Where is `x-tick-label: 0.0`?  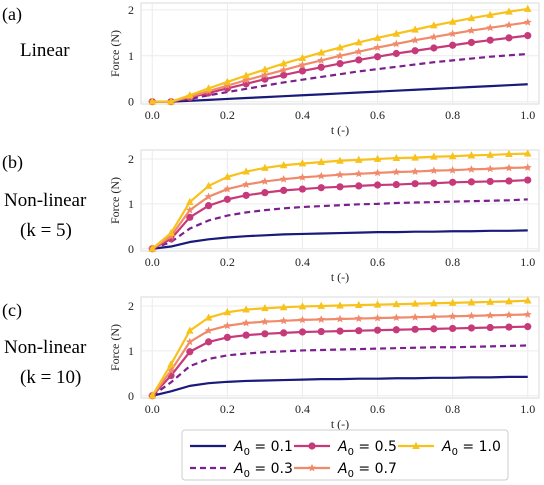 x-tick-label: 0.0 is located at coordinates (152, 115).